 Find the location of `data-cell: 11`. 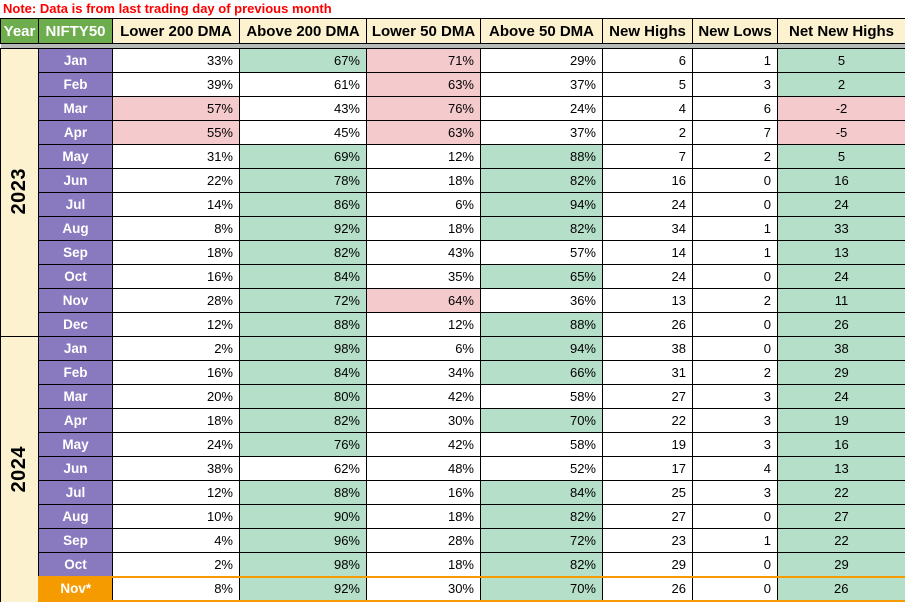

data-cell: 11 is located at coordinates (841, 300).